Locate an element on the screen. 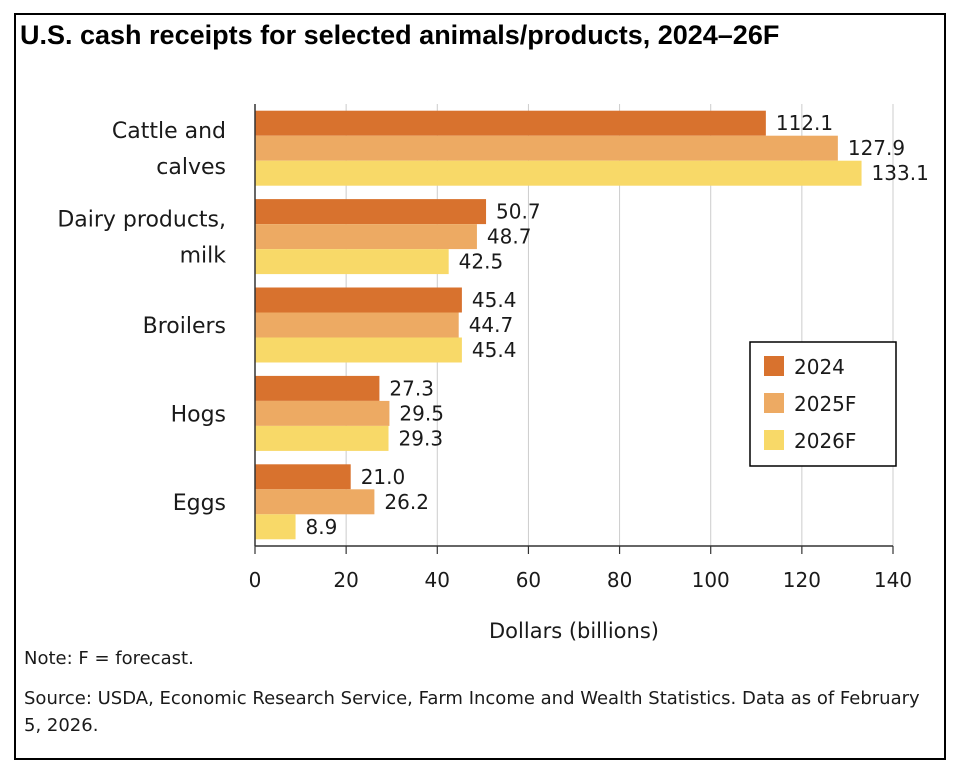 The height and width of the screenshot is (776, 962). data-label: 48.7 is located at coordinates (509, 237).